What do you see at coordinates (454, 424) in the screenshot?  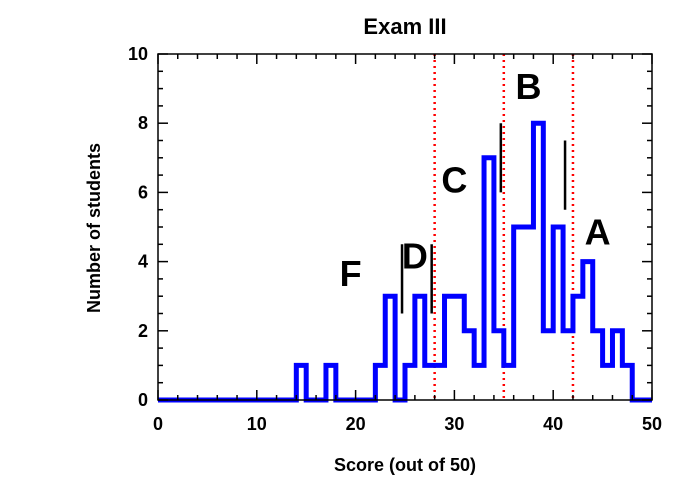 I see `x-tick-label: 30` at bounding box center [454, 424].